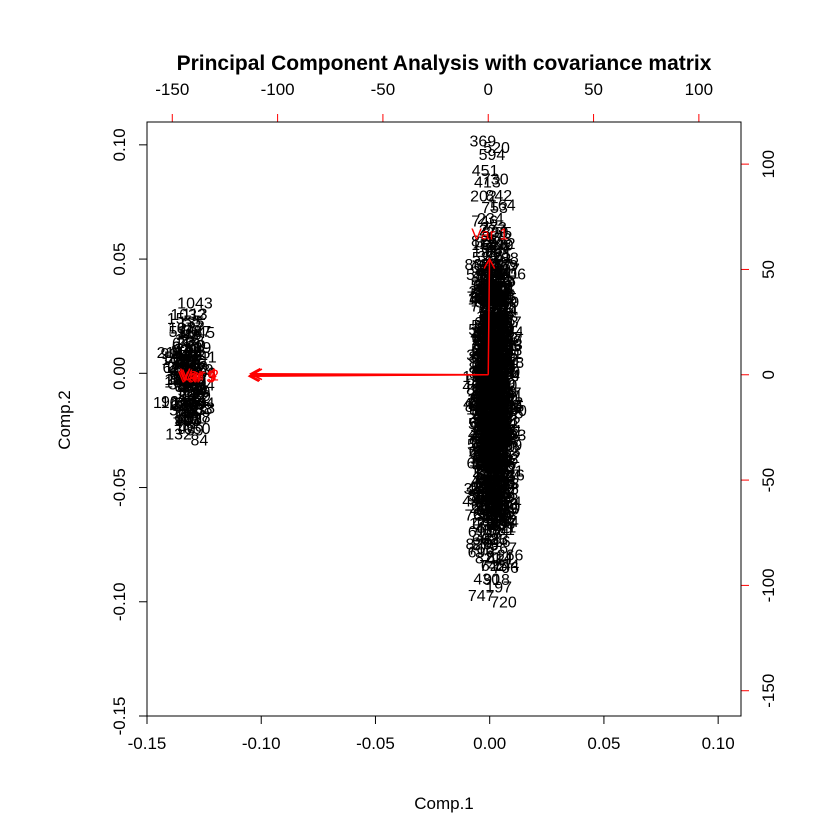 The image size is (840, 840). What do you see at coordinates (490, 425) in the screenshot?
I see `score-point-label: 170` at bounding box center [490, 425].